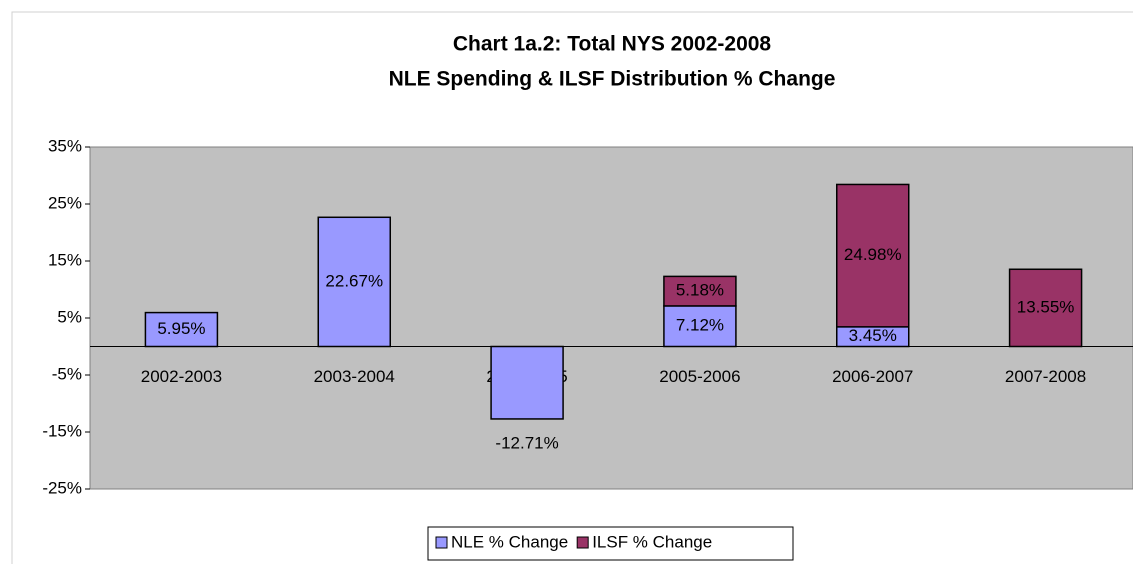  Describe the element at coordinates (652, 541) in the screenshot. I see `legend-label: ILSF % Change` at that location.